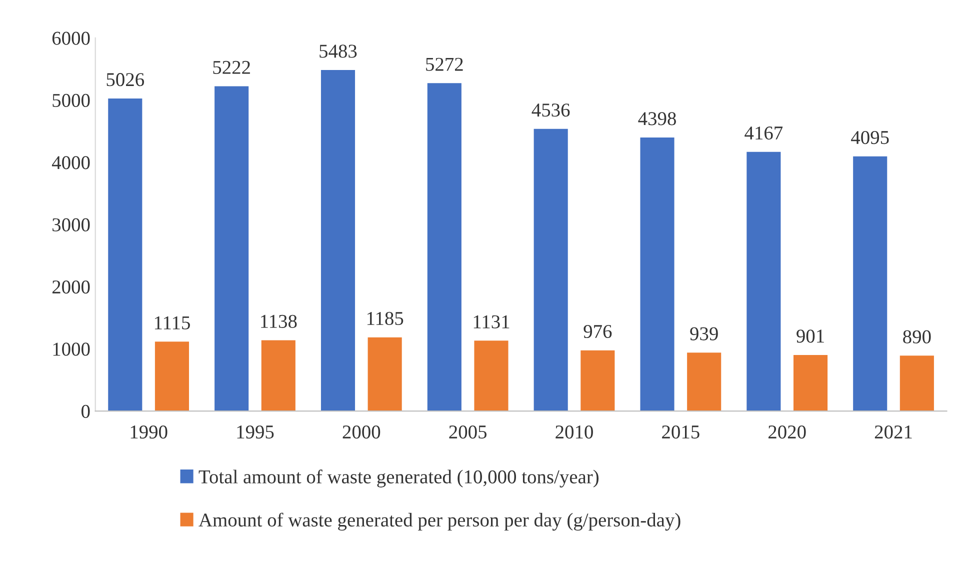 Image resolution: width=973 pixels, height=583 pixels. What do you see at coordinates (893, 432) in the screenshot?
I see `x-tick-label: 2021` at bounding box center [893, 432].